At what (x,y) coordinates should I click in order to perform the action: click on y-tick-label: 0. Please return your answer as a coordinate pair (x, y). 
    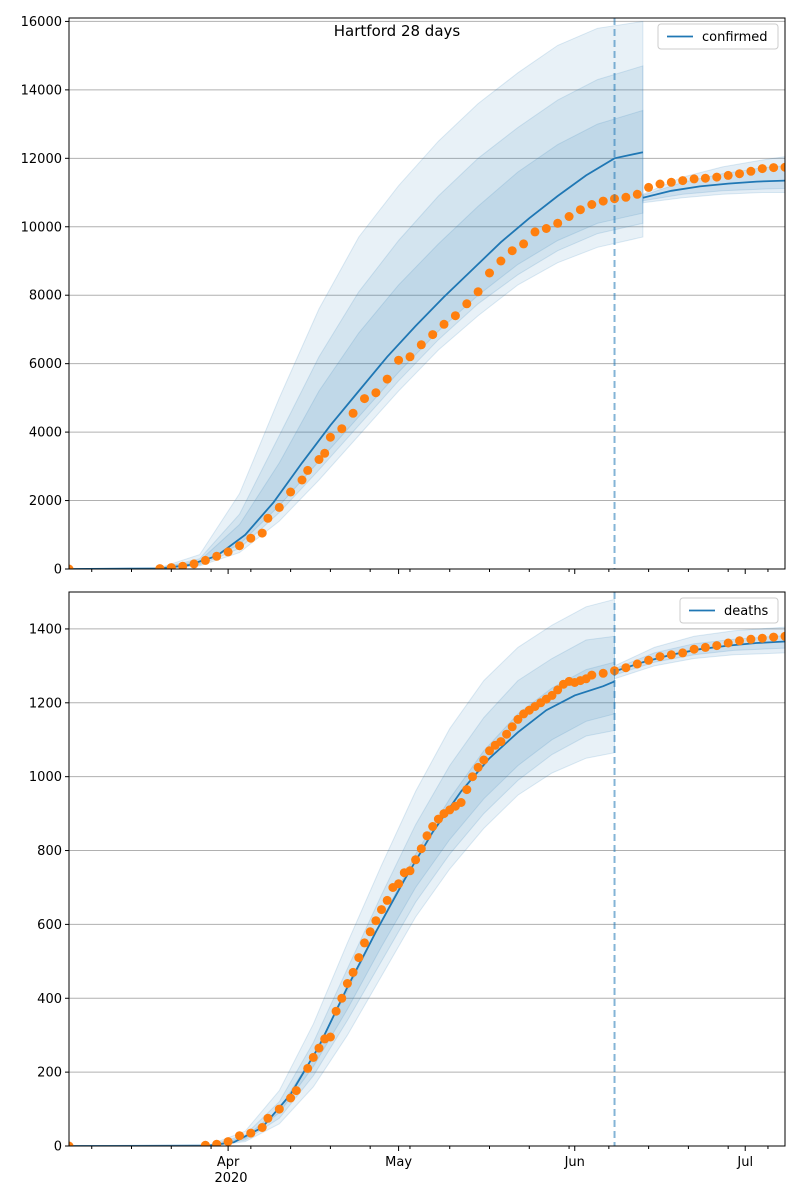
    Looking at the image, I should click on (58, 1147).